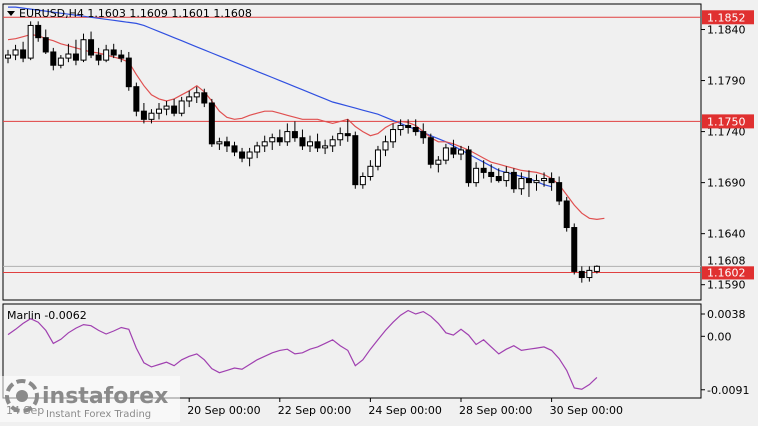  What do you see at coordinates (314, 410) in the screenshot?
I see `time-tick-label: 22 Sep 00:00` at bounding box center [314, 410].